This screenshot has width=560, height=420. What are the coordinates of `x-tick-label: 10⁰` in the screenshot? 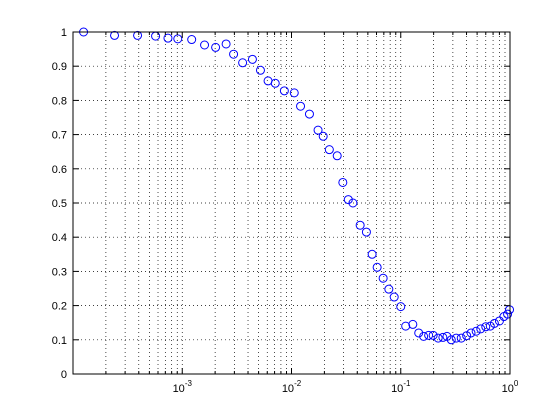 It's located at (510, 387).